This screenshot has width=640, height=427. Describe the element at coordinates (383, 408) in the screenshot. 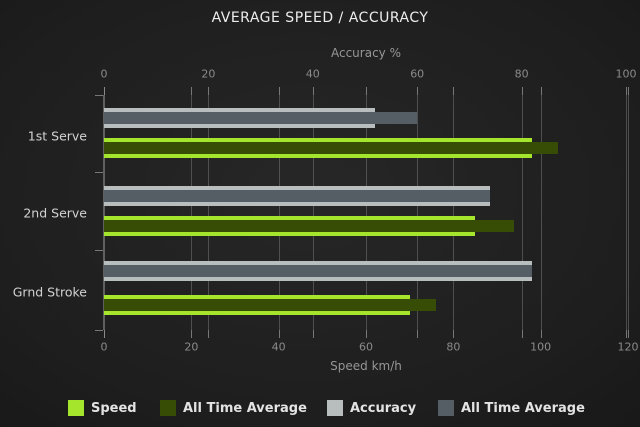

I see `legend-label: Accuracy` at that location.